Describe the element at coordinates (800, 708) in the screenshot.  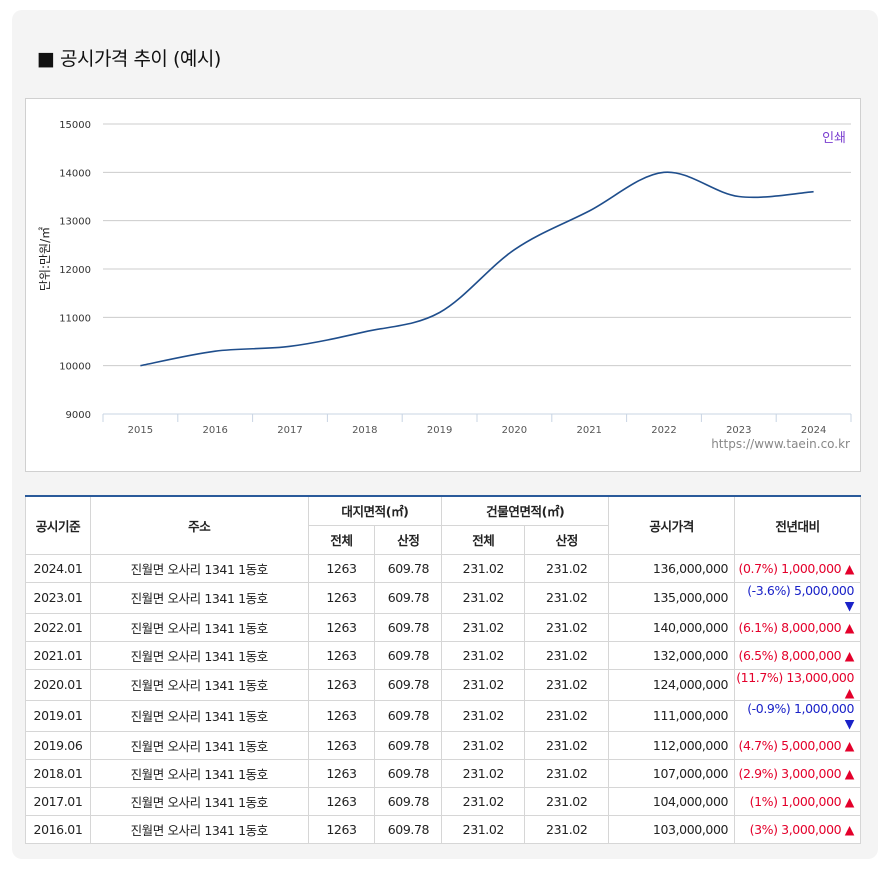
I see `change-value: (-0.9%) 1,000,000` at that location.